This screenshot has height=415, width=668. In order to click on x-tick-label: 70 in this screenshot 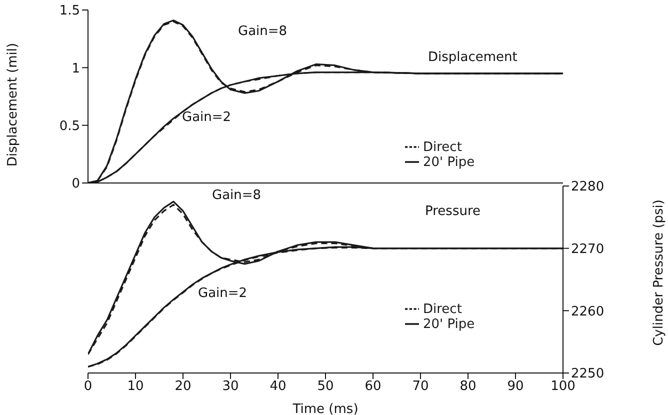, I will do `click(420, 386)`.